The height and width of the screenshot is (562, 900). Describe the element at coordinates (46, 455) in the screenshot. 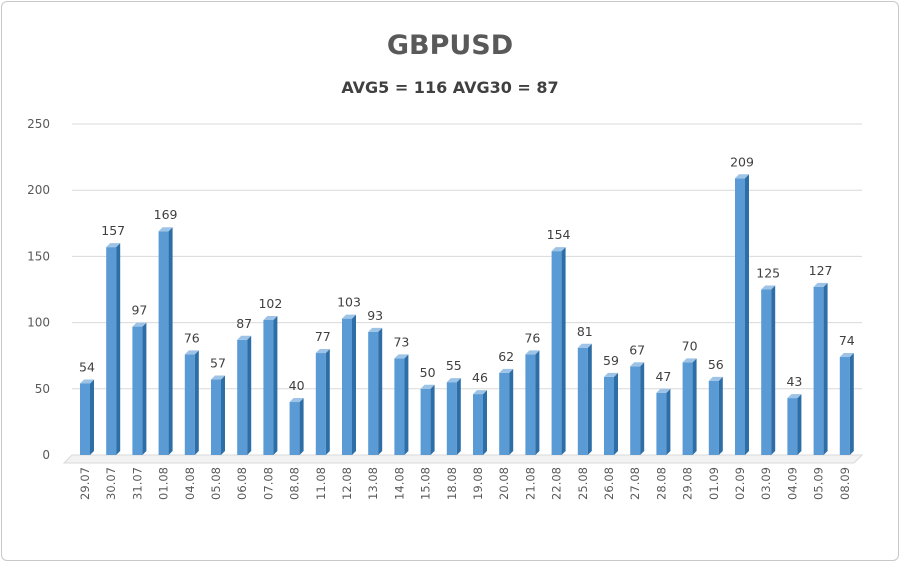

I see `y-tick-label: 0` at that location.